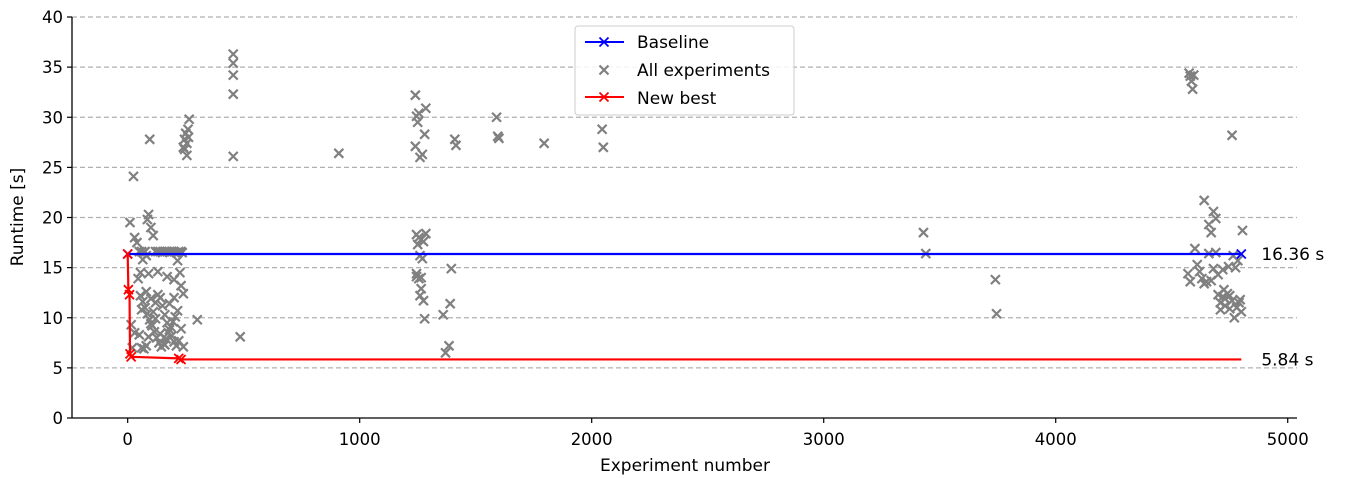  What do you see at coordinates (673, 43) in the screenshot?
I see `legend-baseline-label: Baseline` at bounding box center [673, 43].